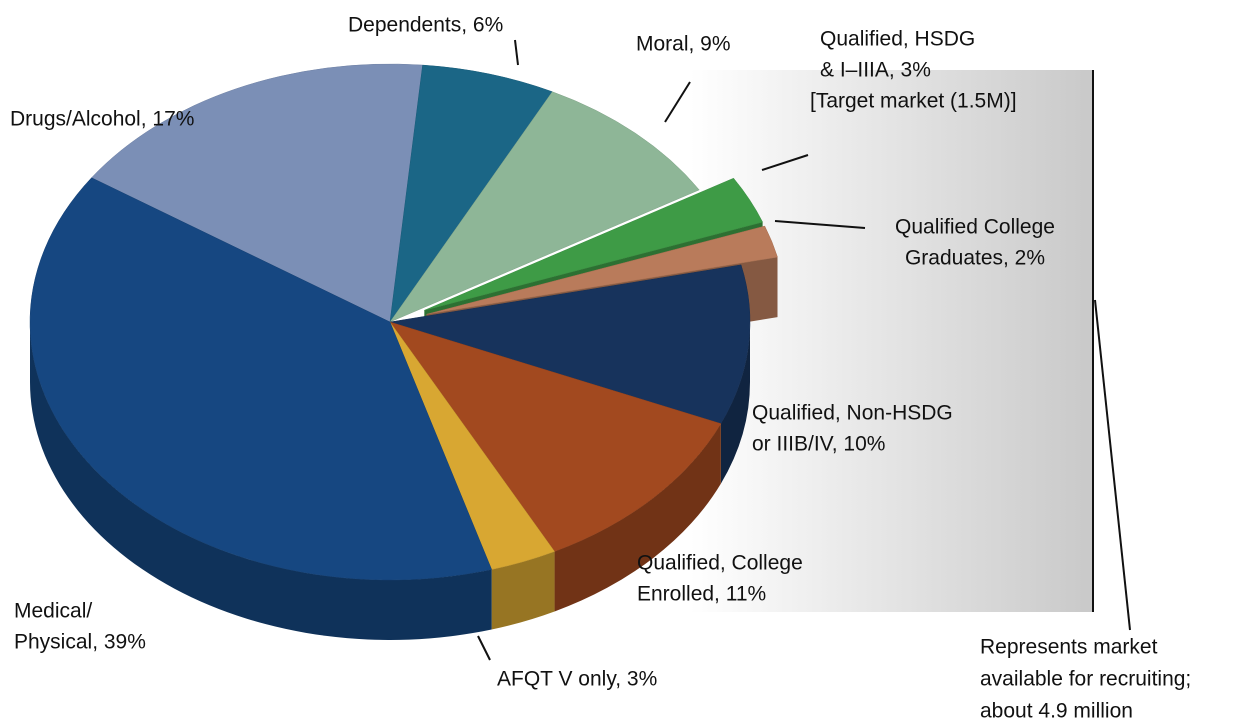  Describe the element at coordinates (1085, 679) in the screenshot. I see `annotation: available for recruiting;` at that location.